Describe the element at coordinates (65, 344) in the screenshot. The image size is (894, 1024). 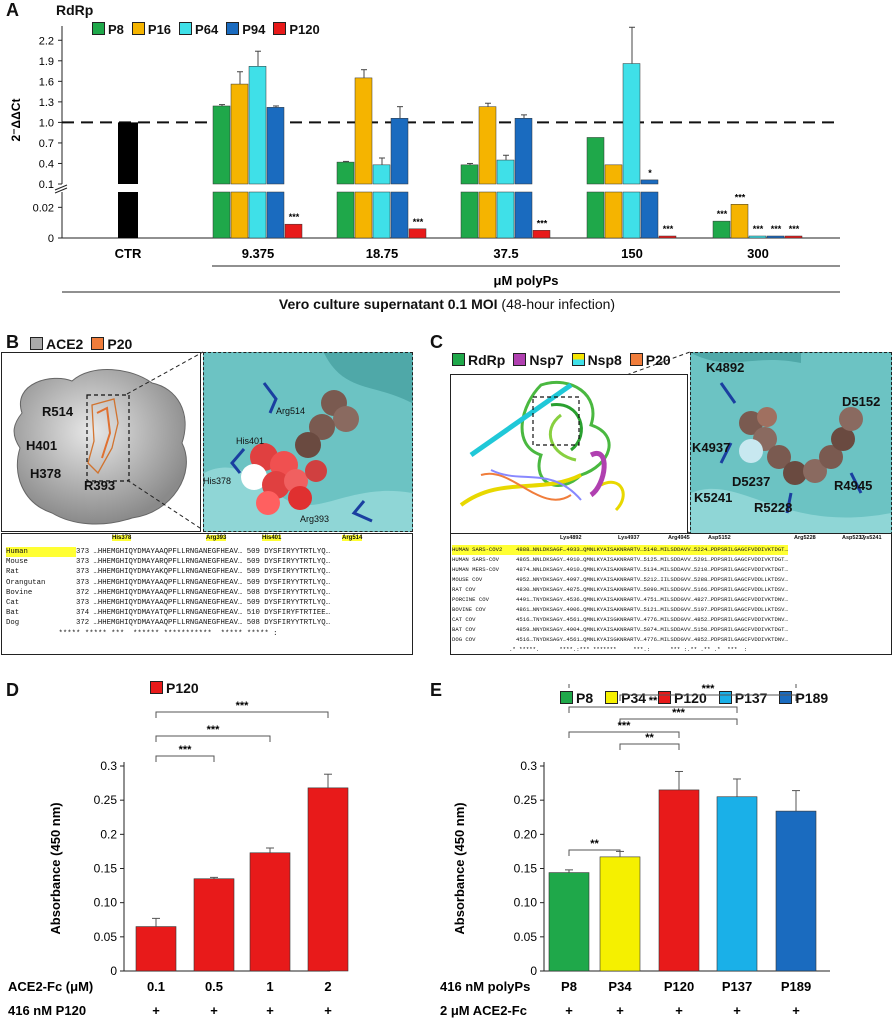
I see `legend-b-label-0: ACE2` at that location.